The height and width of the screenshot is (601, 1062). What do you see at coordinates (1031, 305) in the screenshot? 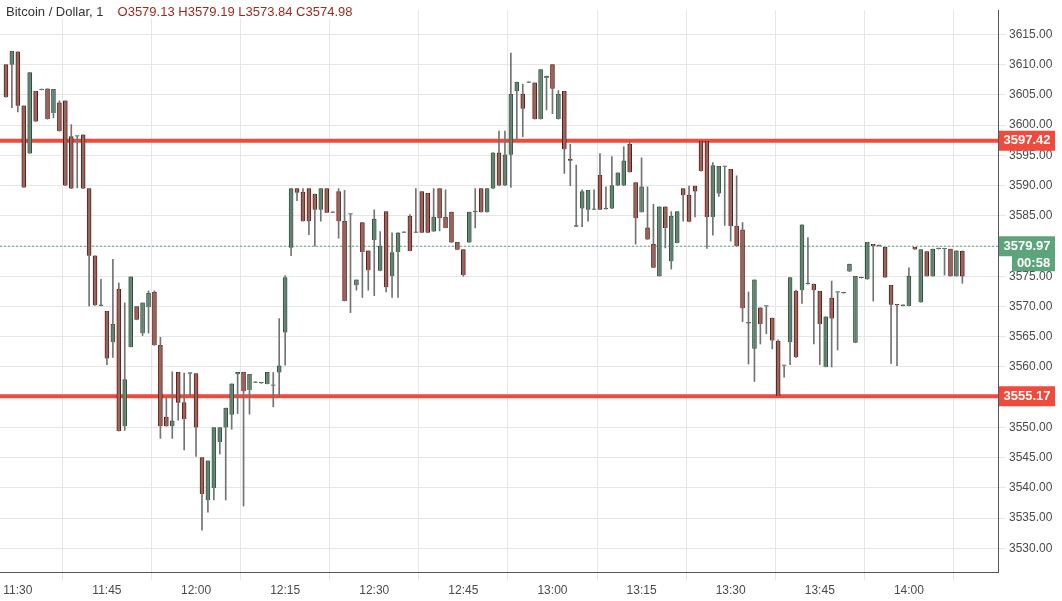
I see `y-tick-label: 3570.00` at bounding box center [1031, 305].